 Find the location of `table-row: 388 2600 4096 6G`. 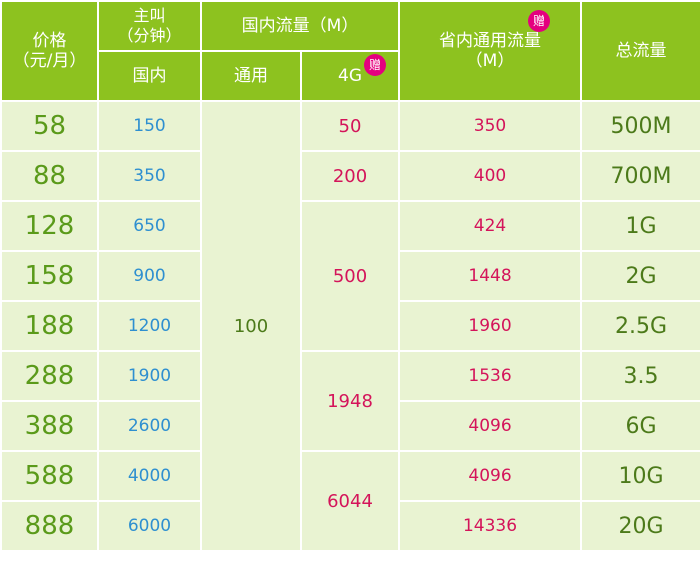

table-row: 388 2600 4096 6G is located at coordinates (350, 426).